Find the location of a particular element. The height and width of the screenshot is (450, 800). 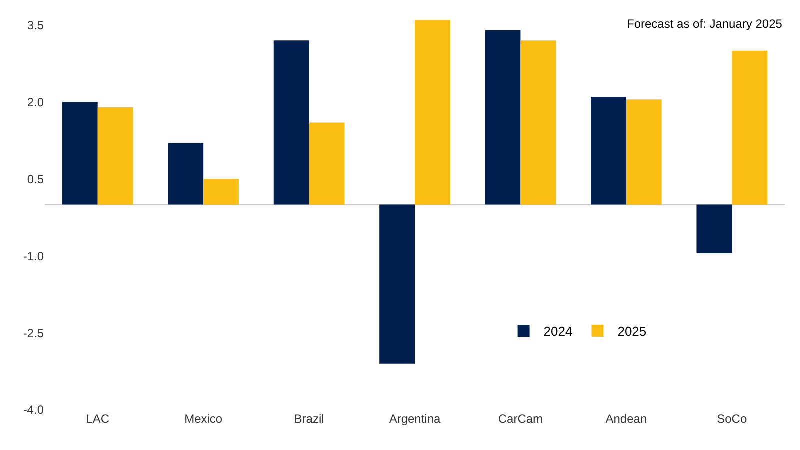

x-tick-label: Argentina is located at coordinates (415, 419).